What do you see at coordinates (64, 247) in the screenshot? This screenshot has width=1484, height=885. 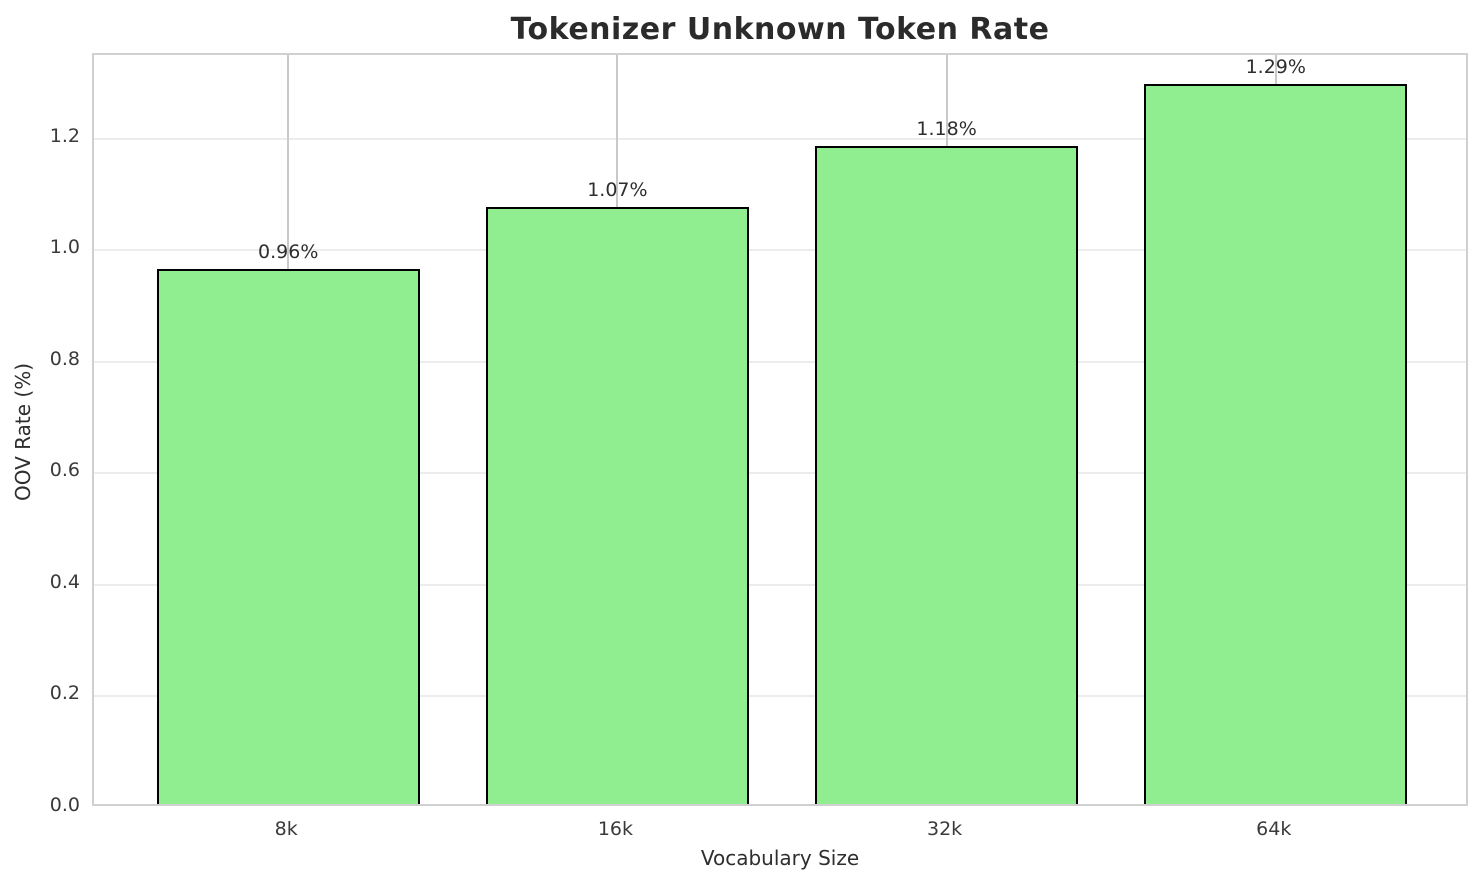 I see `y-tick-label: 1.0` at bounding box center [64, 247].